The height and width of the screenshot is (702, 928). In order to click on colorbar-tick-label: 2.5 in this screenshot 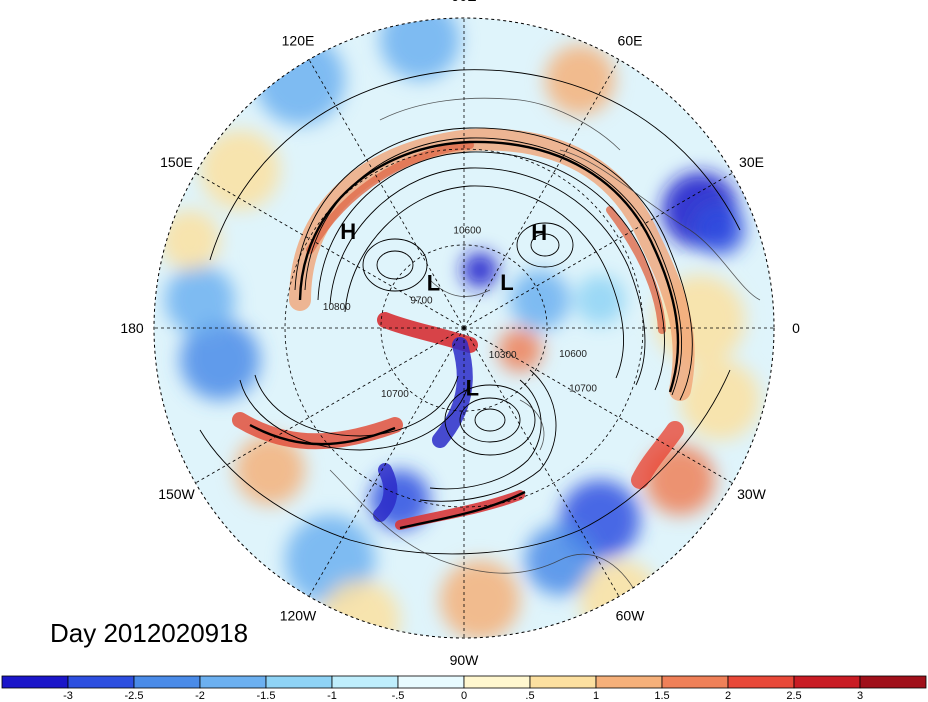, I will do `click(793, 696)`.